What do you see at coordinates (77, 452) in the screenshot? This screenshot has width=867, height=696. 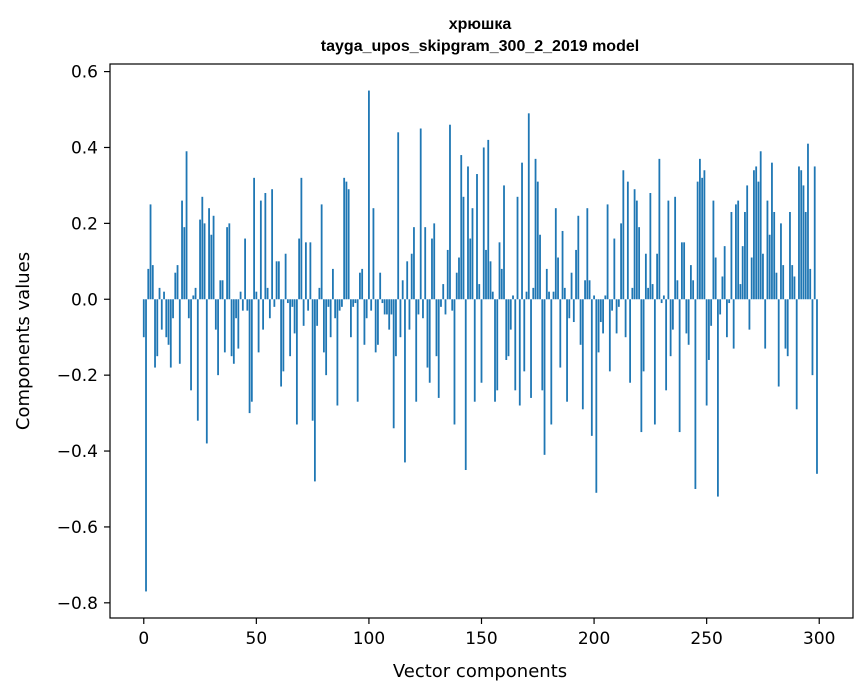 I see `y-tick-label: −0.4` at bounding box center [77, 452].